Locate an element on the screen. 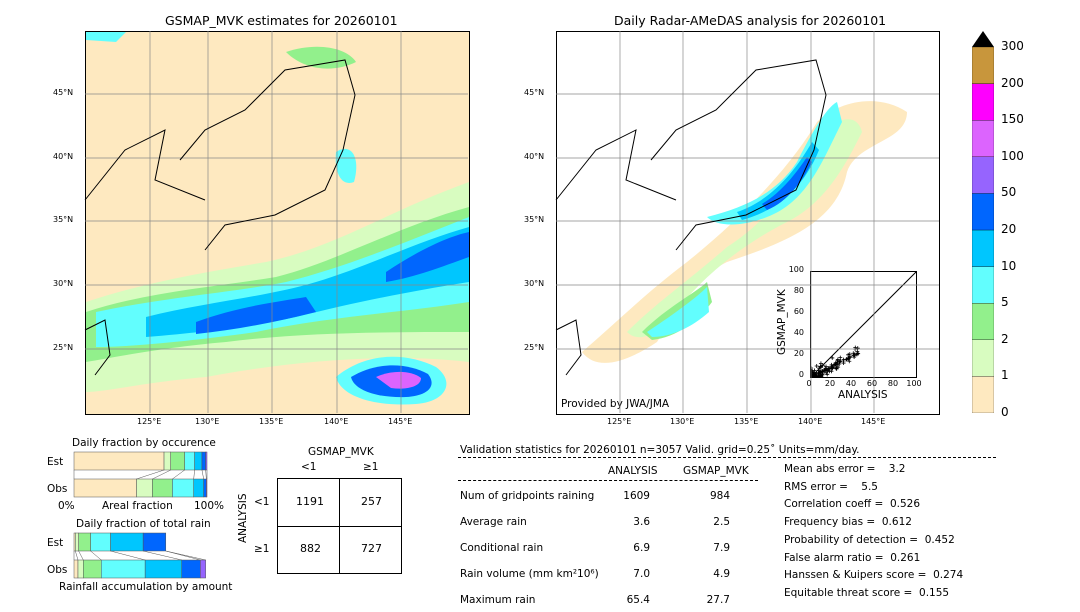  contingency-title: GSMAP_MVK is located at coordinates (341, 452).